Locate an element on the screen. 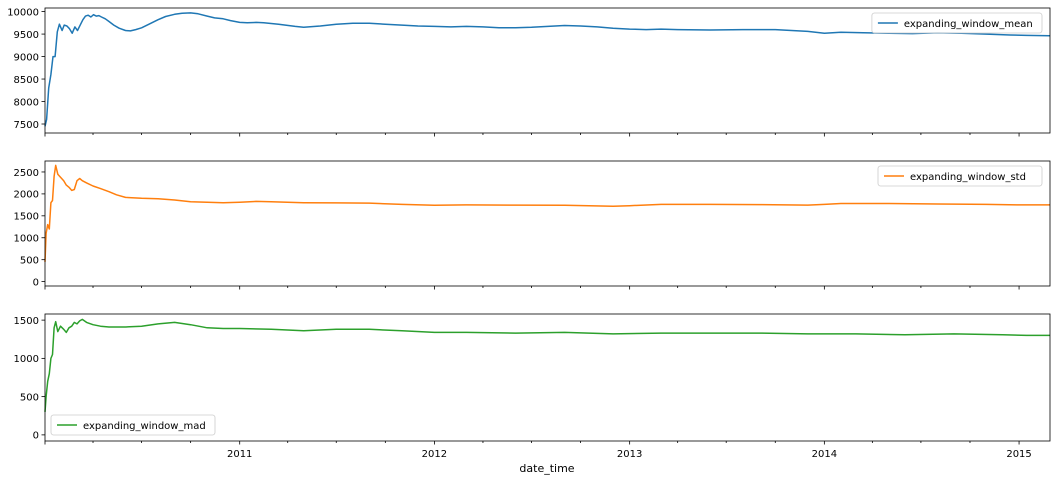  x-tick-label: 2012 is located at coordinates (434, 454).